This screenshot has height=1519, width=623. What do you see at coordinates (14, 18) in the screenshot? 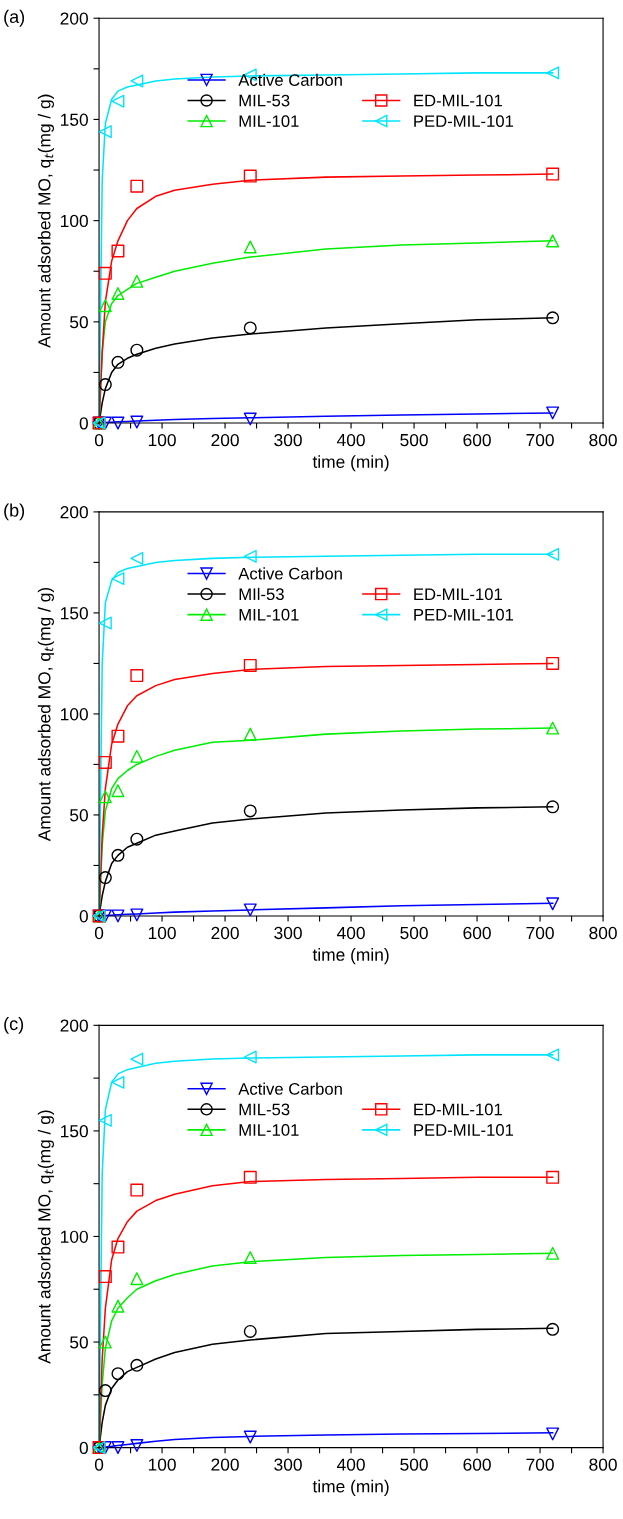
I see `chart-title: (a)` at bounding box center [14, 18].